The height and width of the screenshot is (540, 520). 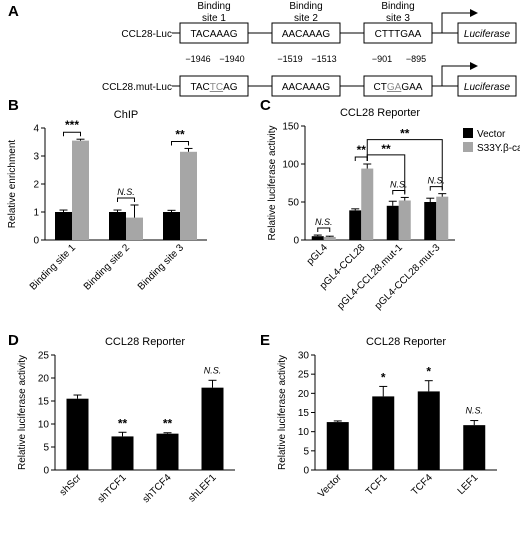 I want to click on x-tick-label: Vector, so click(x=330, y=486).